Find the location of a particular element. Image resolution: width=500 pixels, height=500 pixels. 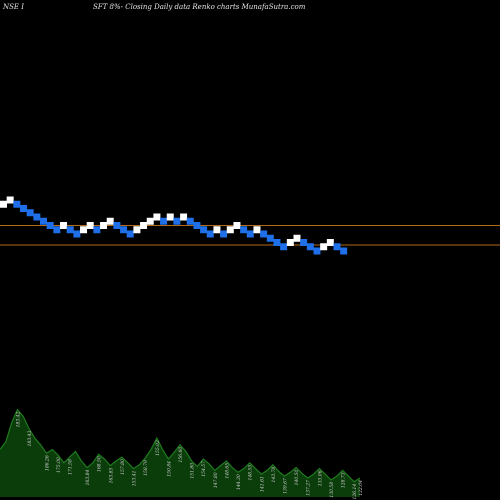

volume-label: 148.55 is located at coordinates (251, 473).